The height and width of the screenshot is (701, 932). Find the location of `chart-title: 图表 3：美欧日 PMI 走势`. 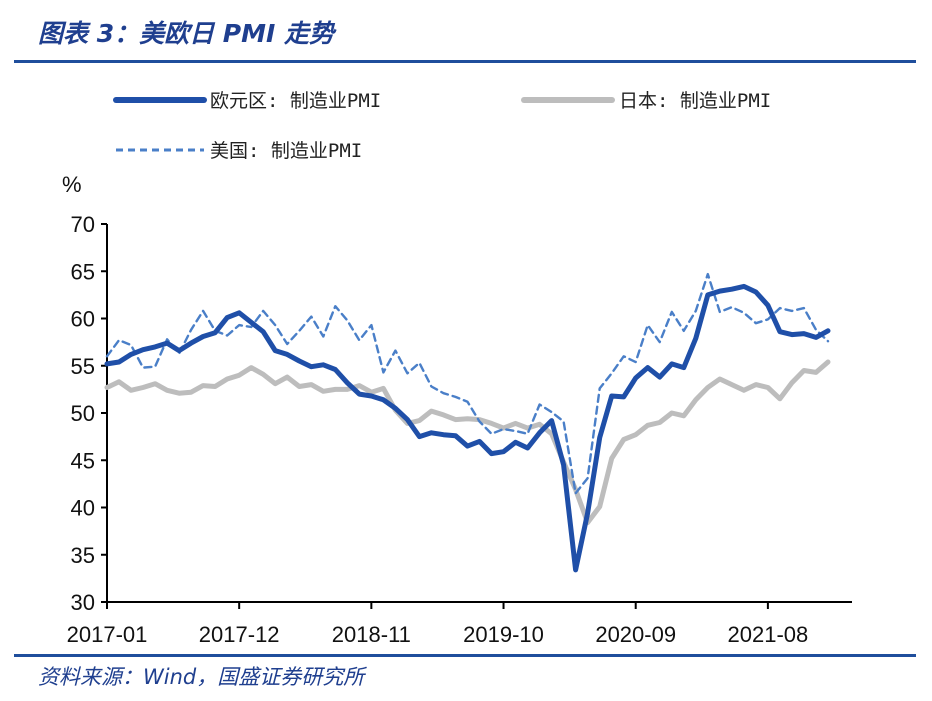

chart-title: 图表 3：美欧日 PMI 走势 is located at coordinates (186, 33).